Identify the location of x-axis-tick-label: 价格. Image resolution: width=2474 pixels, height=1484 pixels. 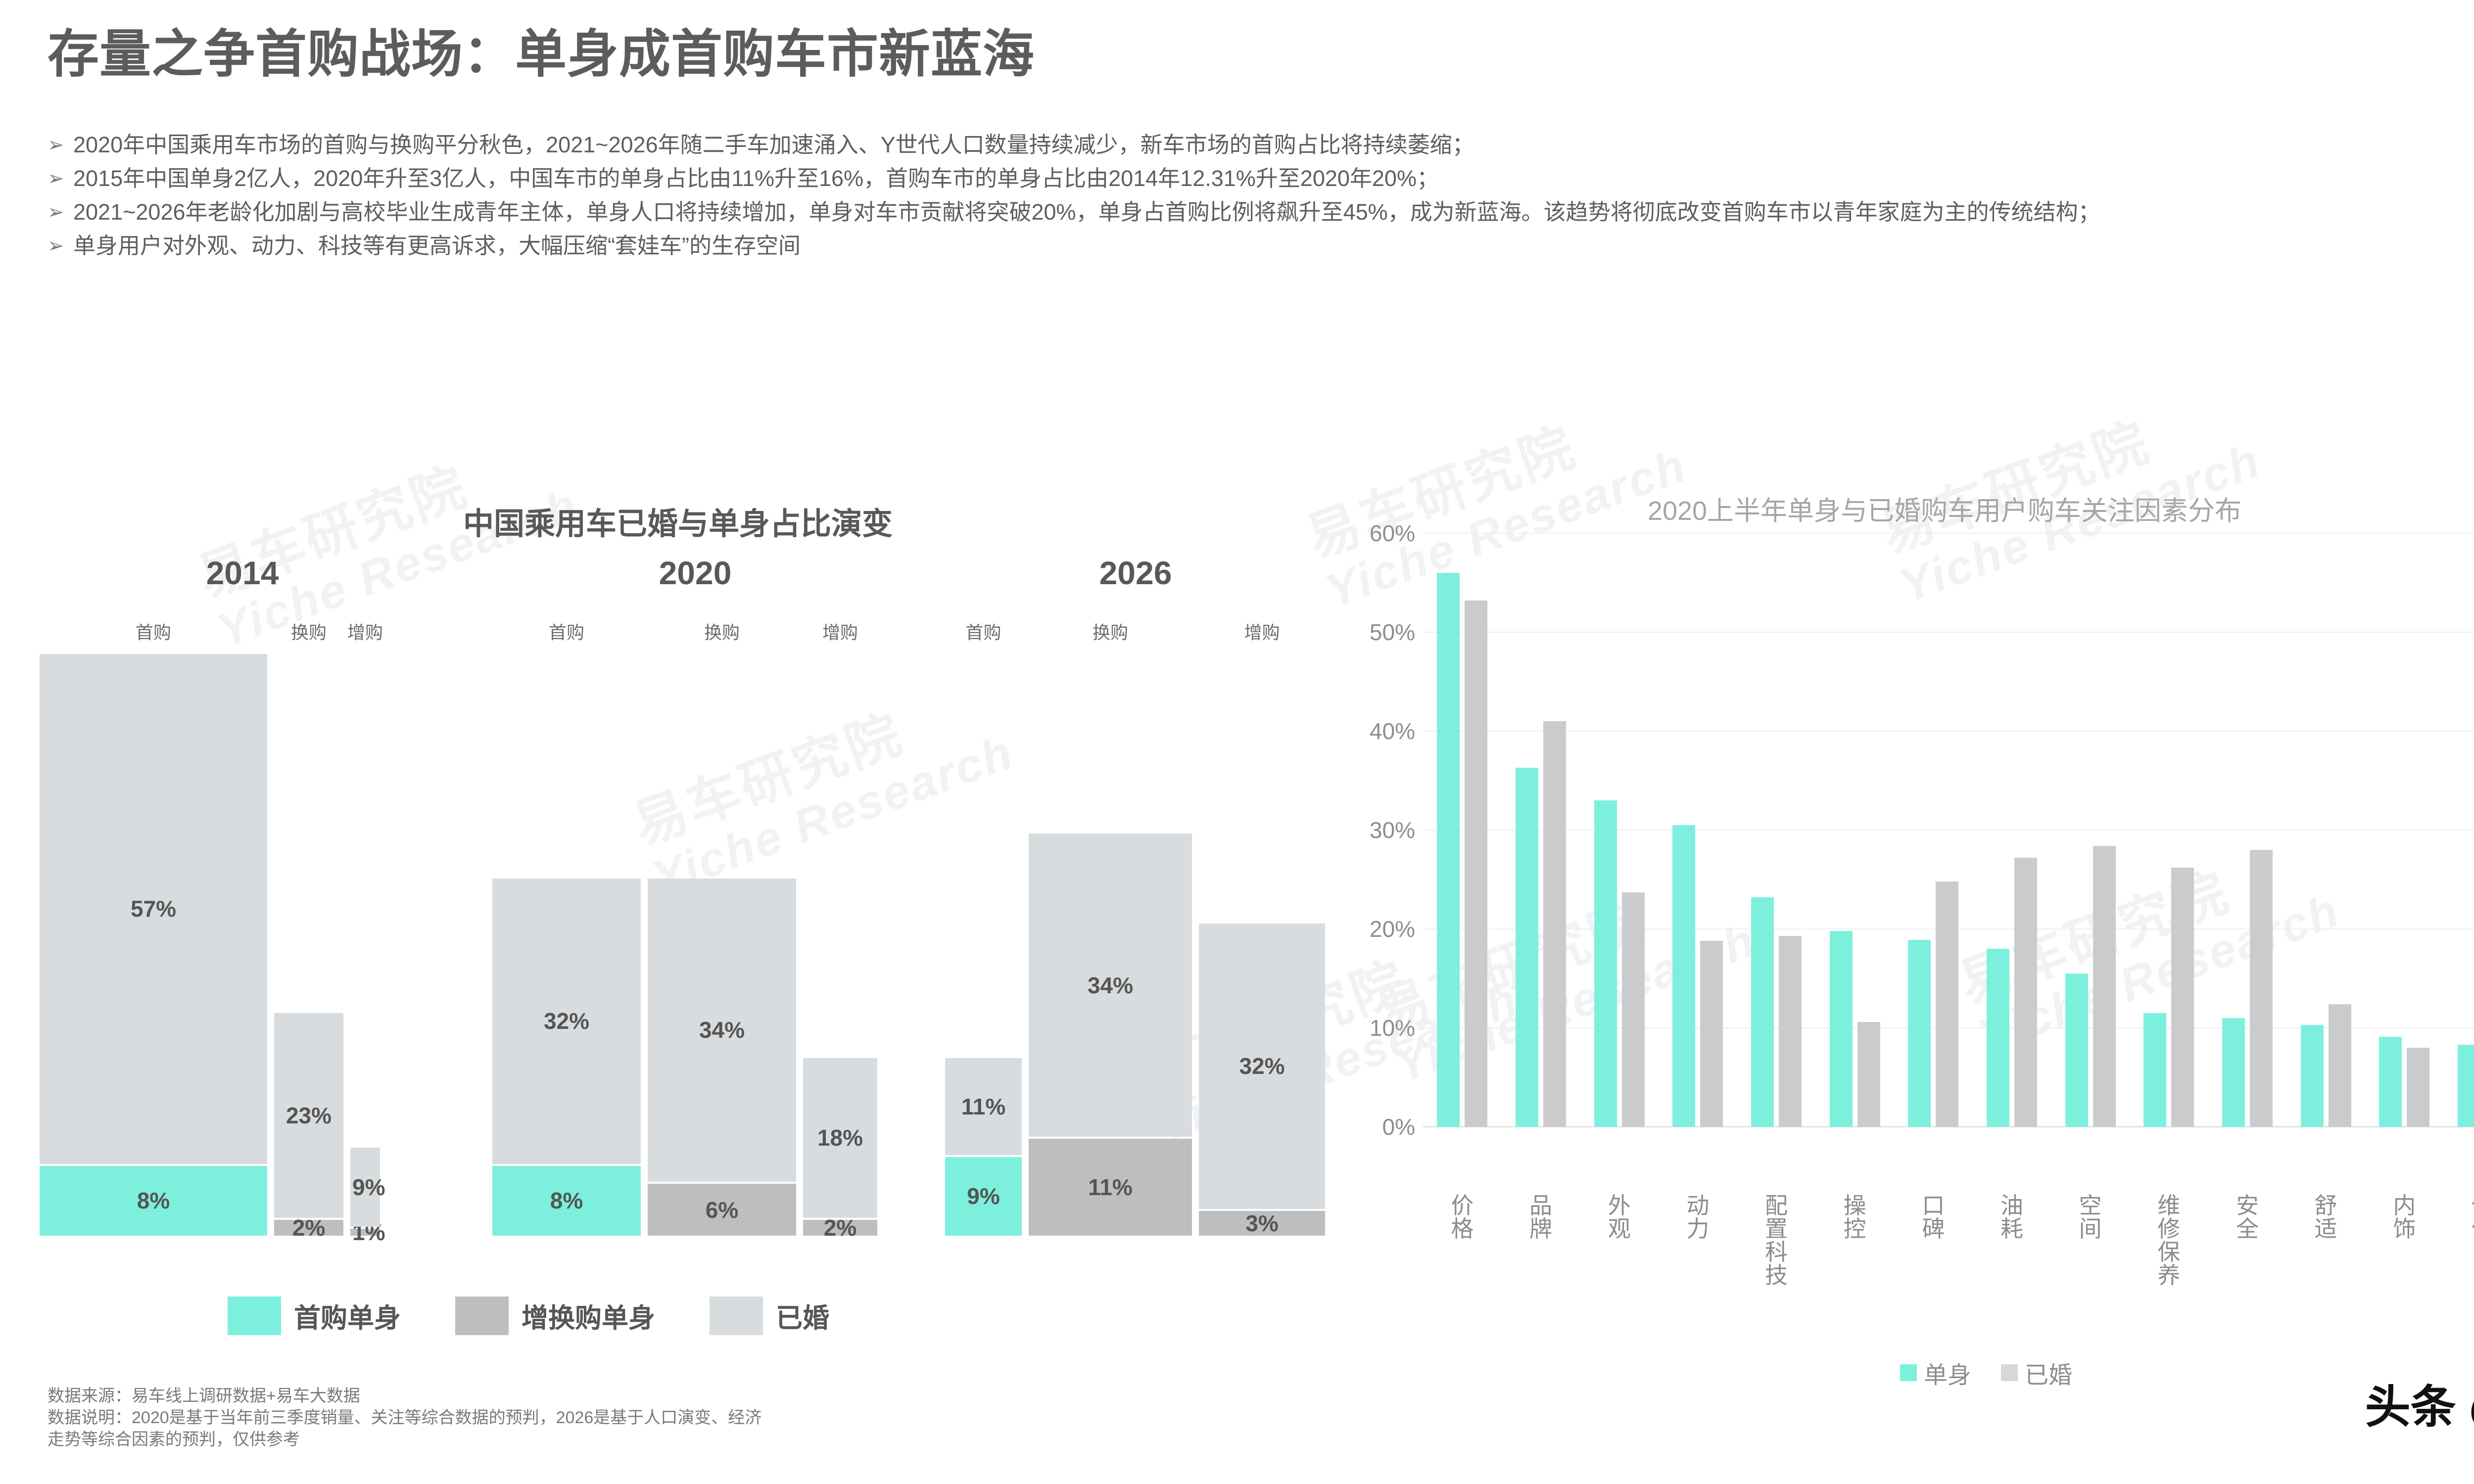
(1463, 1217).